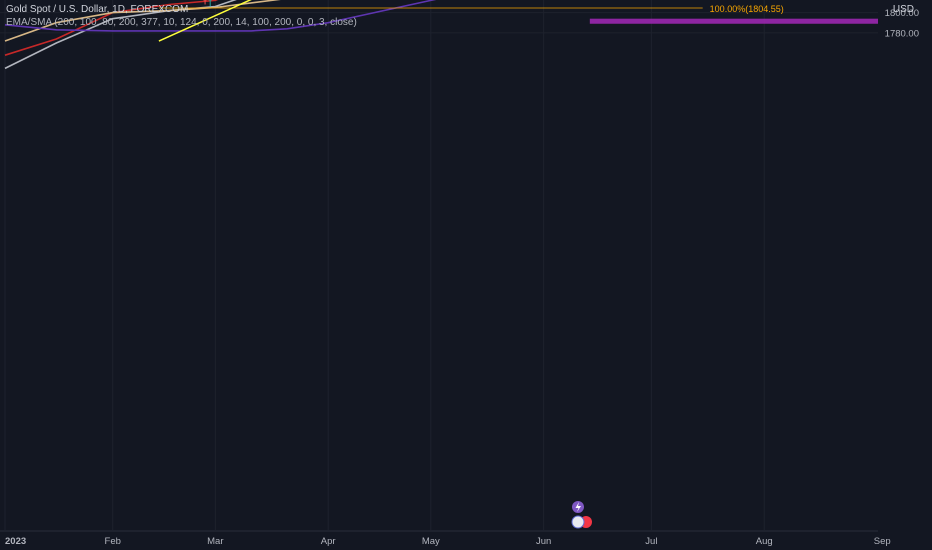 The height and width of the screenshot is (550, 932). I want to click on time-tick-label: Sep, so click(882, 541).